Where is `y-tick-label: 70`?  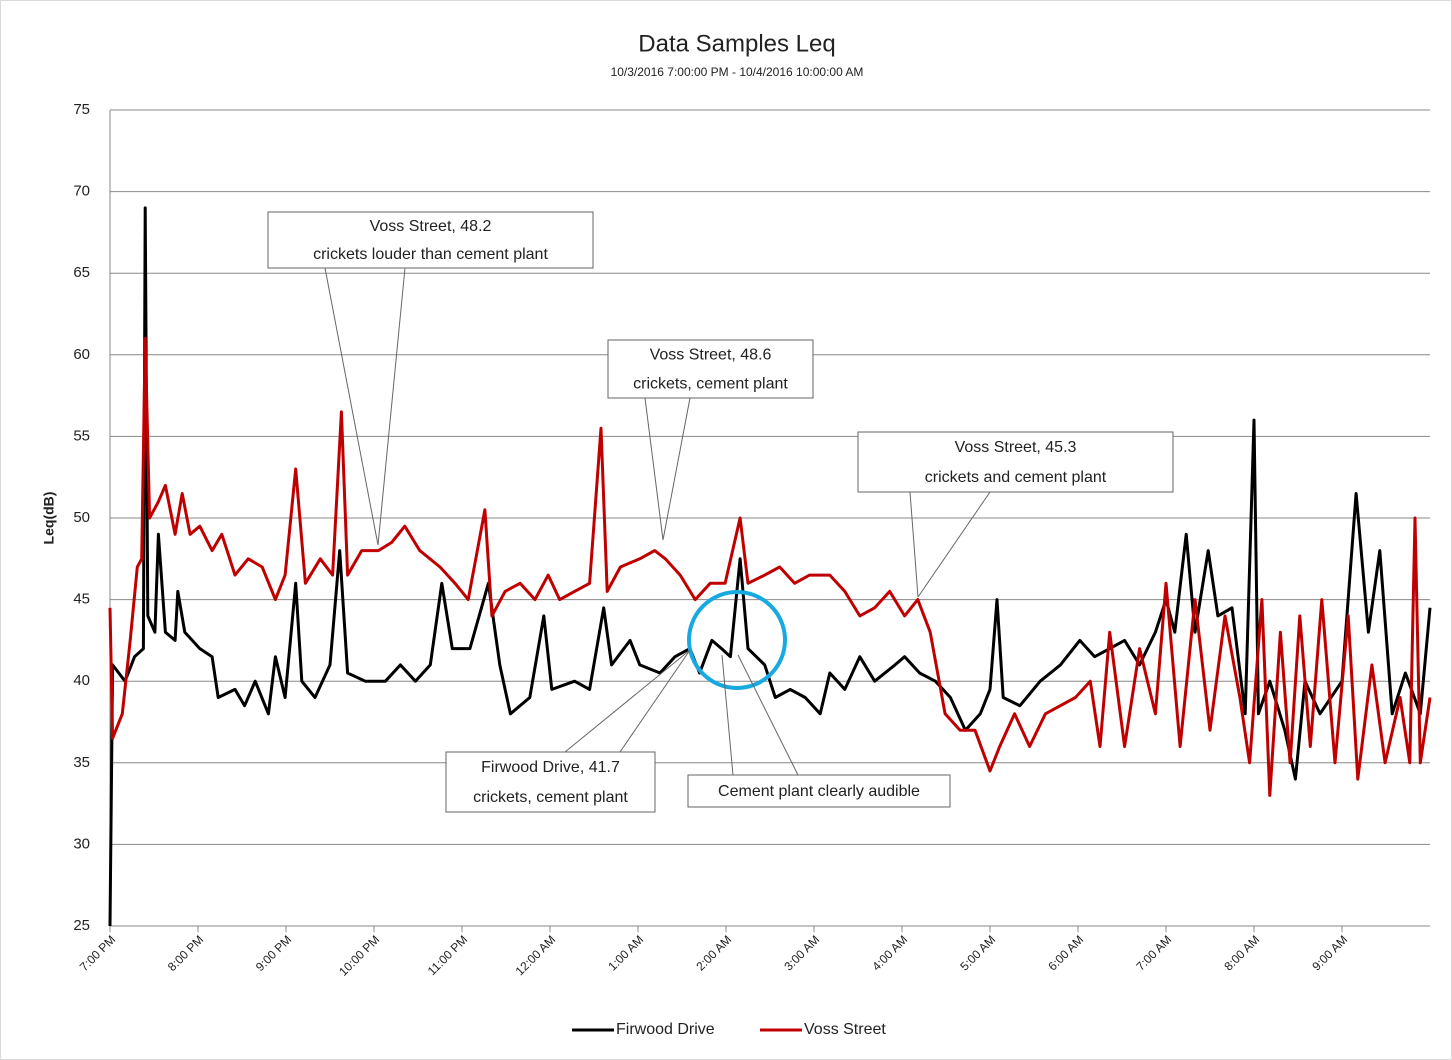
y-tick-label: 70 is located at coordinates (81, 191).